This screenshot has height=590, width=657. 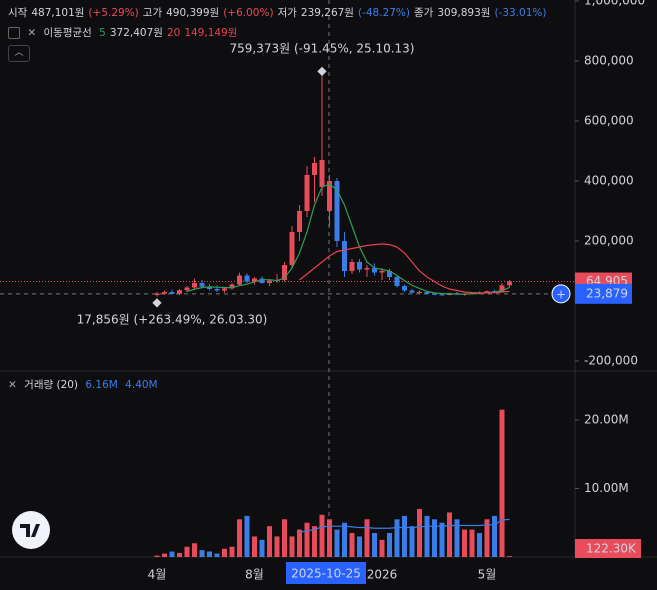 What do you see at coordinates (14, 33) in the screenshot?
I see `eye-icon` at bounding box center [14, 33].